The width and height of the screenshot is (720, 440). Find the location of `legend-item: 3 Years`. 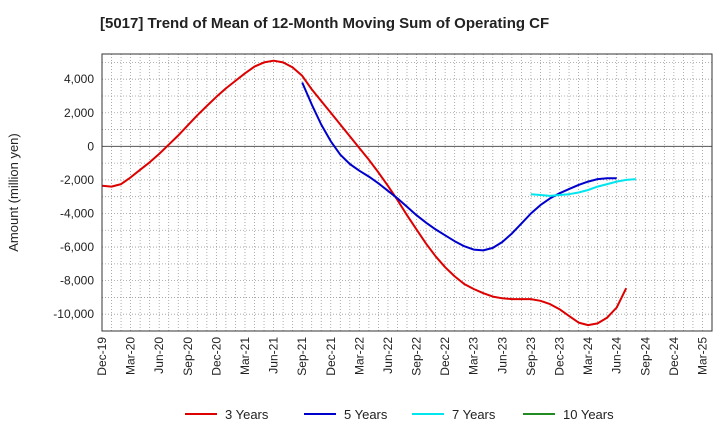

legend-item: 3 Years is located at coordinates (227, 414).